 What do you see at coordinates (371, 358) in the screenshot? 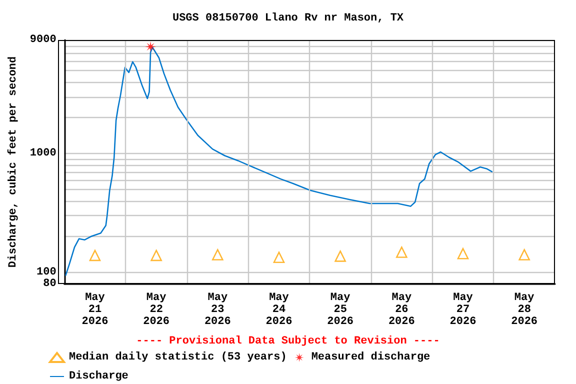
I see `legend-label: Measured discharge` at bounding box center [371, 358].